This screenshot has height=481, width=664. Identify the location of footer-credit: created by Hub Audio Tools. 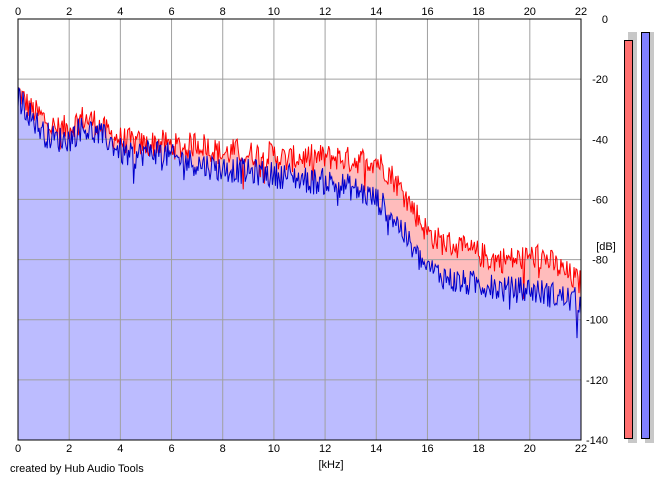
(77, 469).